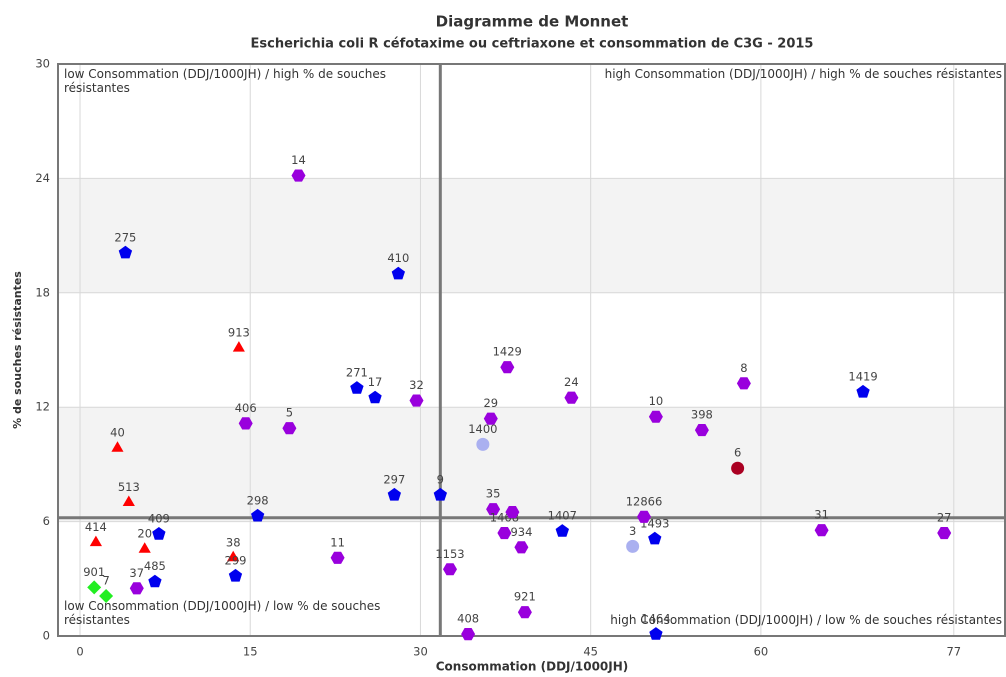 The height and width of the screenshot is (677, 1006). Describe the element at coordinates (644, 501) in the screenshot. I see `point-label: 12866` at that location.